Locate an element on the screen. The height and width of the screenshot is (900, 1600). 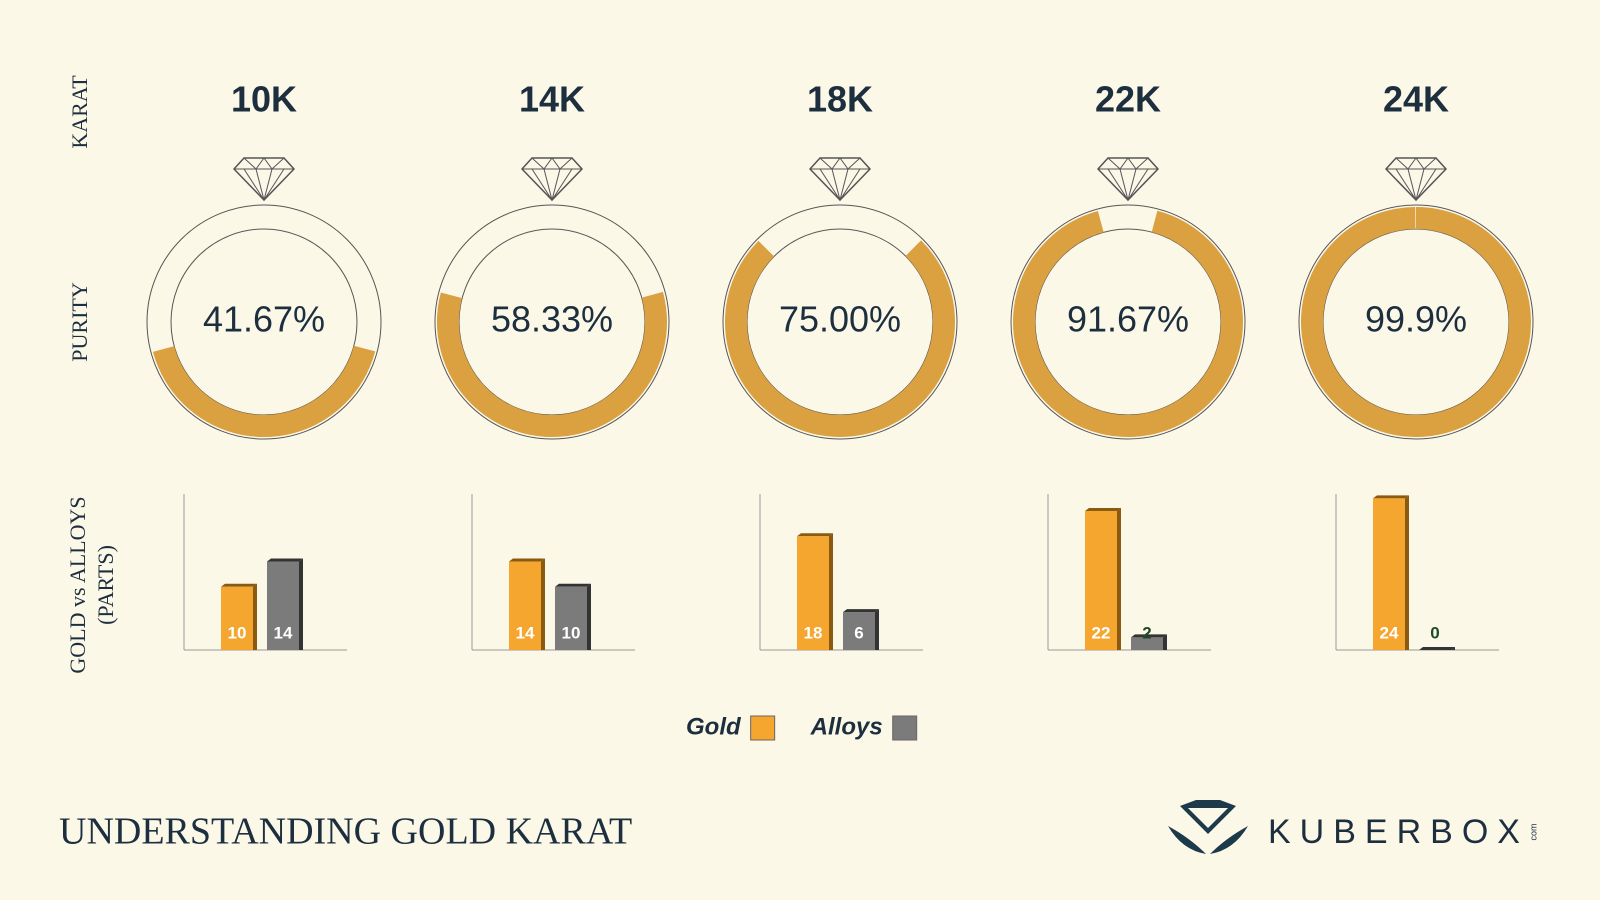
purity-label: 91.67% is located at coordinates (1128, 319).